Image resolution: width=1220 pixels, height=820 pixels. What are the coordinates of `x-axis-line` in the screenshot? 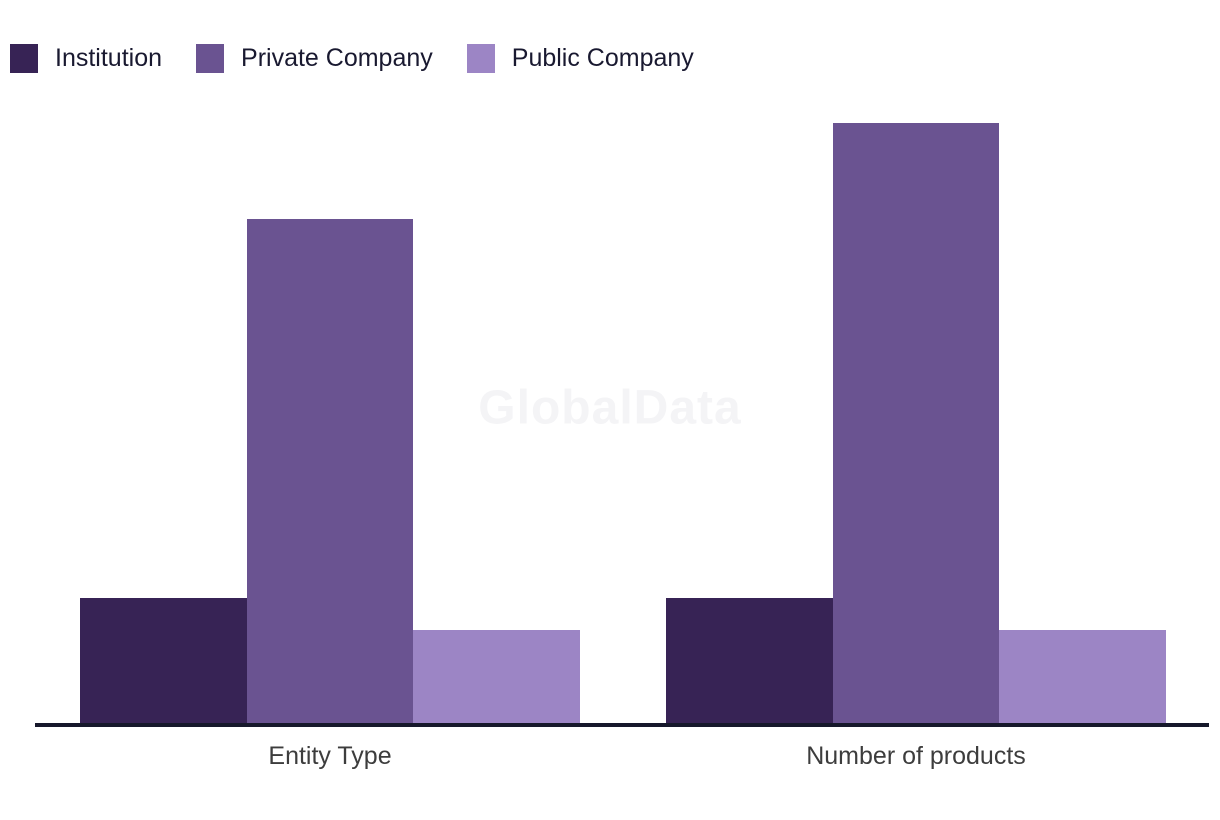 It's located at (622, 725).